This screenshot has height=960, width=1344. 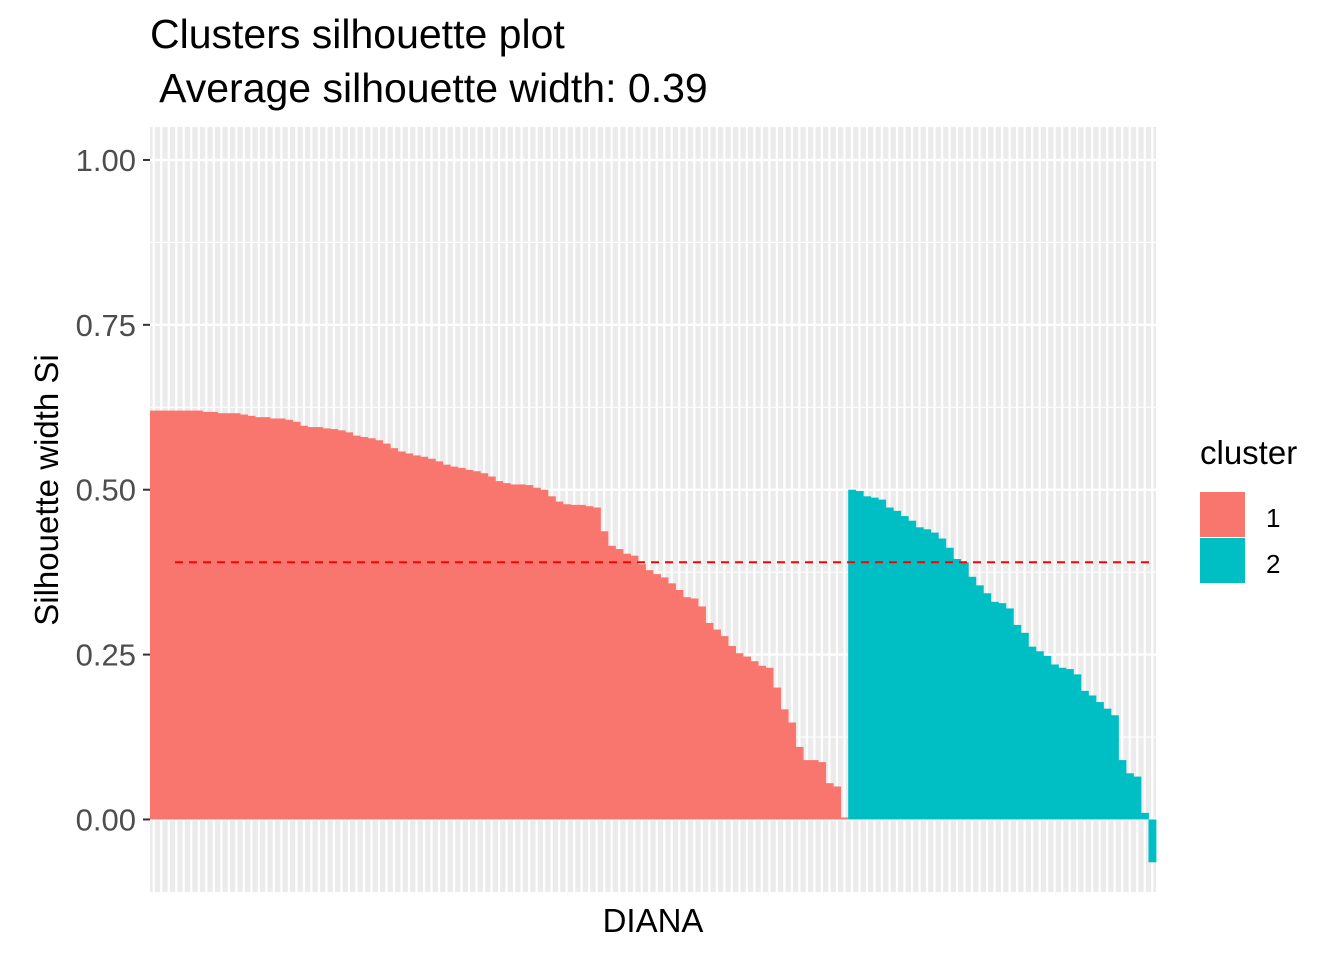 I want to click on legend-label-cluster-2: 2, so click(x=1273, y=564).